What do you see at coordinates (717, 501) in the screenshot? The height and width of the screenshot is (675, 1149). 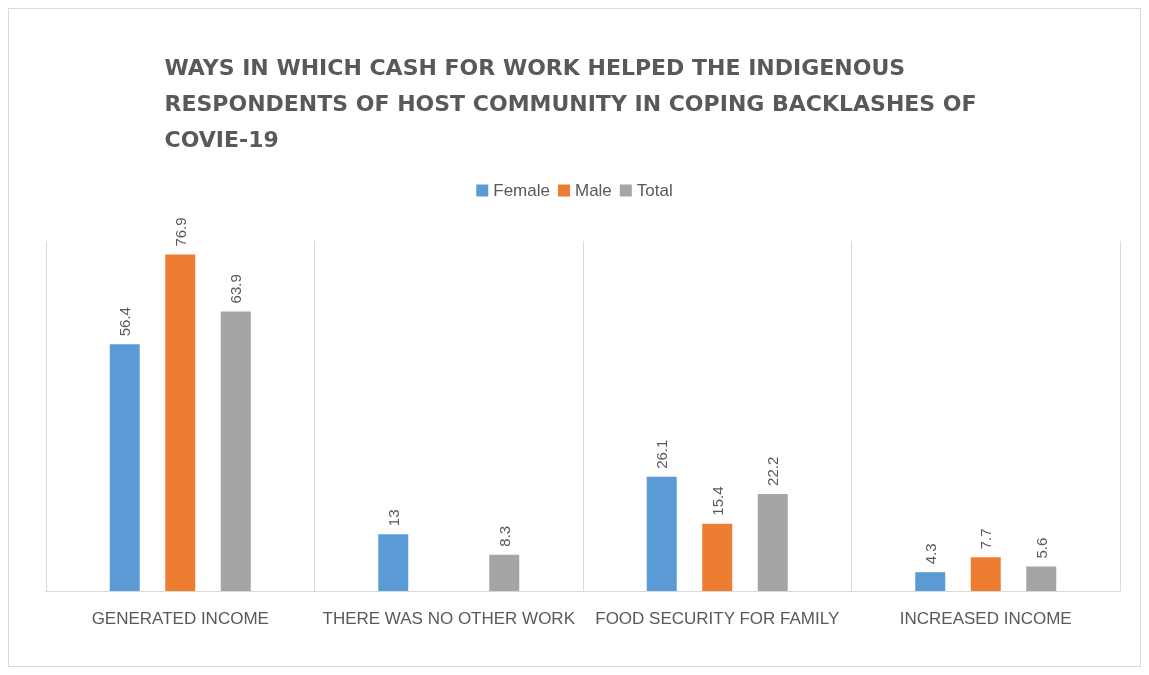 I see `data-label: 15.4` at bounding box center [717, 501].